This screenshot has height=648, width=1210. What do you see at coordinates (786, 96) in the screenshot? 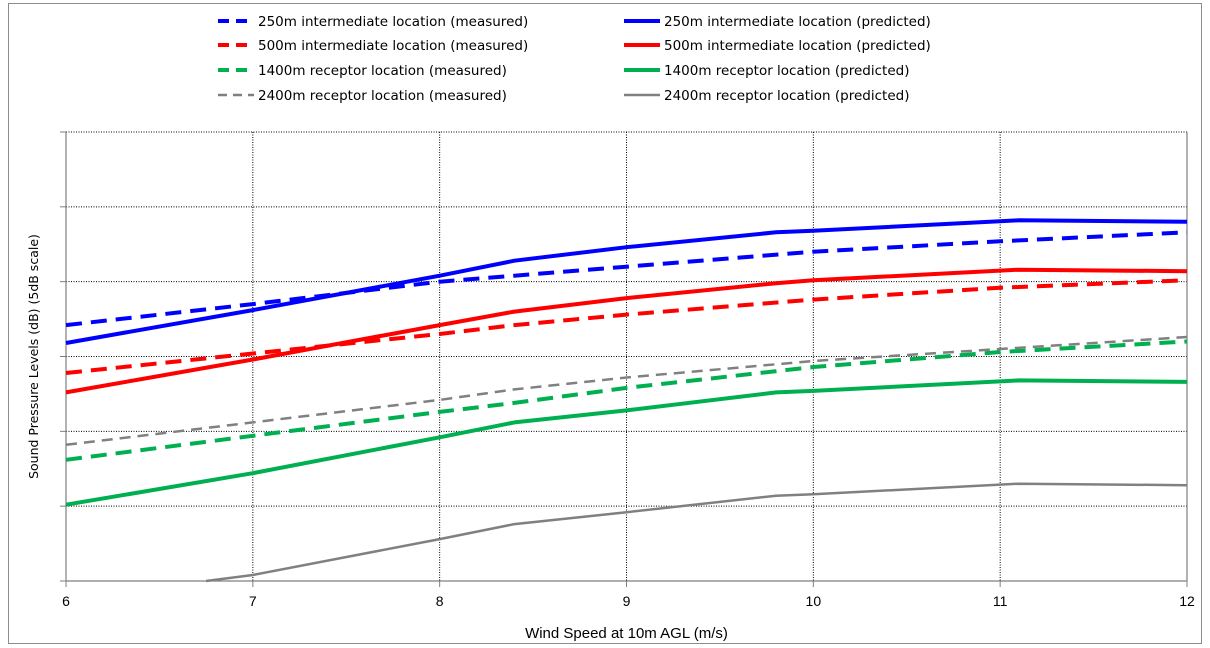
I see `legend-label-7: 2400m receptor location (predicted)` at bounding box center [786, 96].